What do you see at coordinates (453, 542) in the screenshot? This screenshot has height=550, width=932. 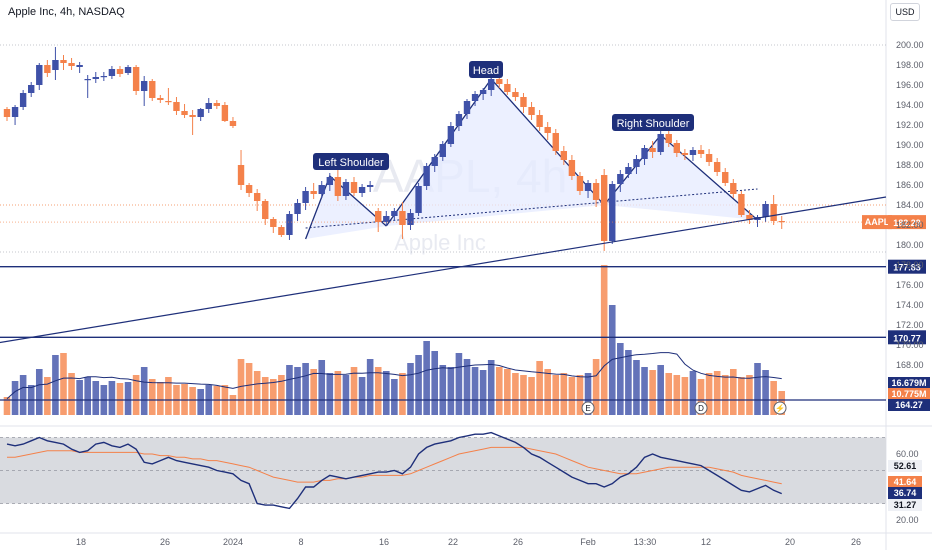 I see `time-tick-label: 22` at bounding box center [453, 542].